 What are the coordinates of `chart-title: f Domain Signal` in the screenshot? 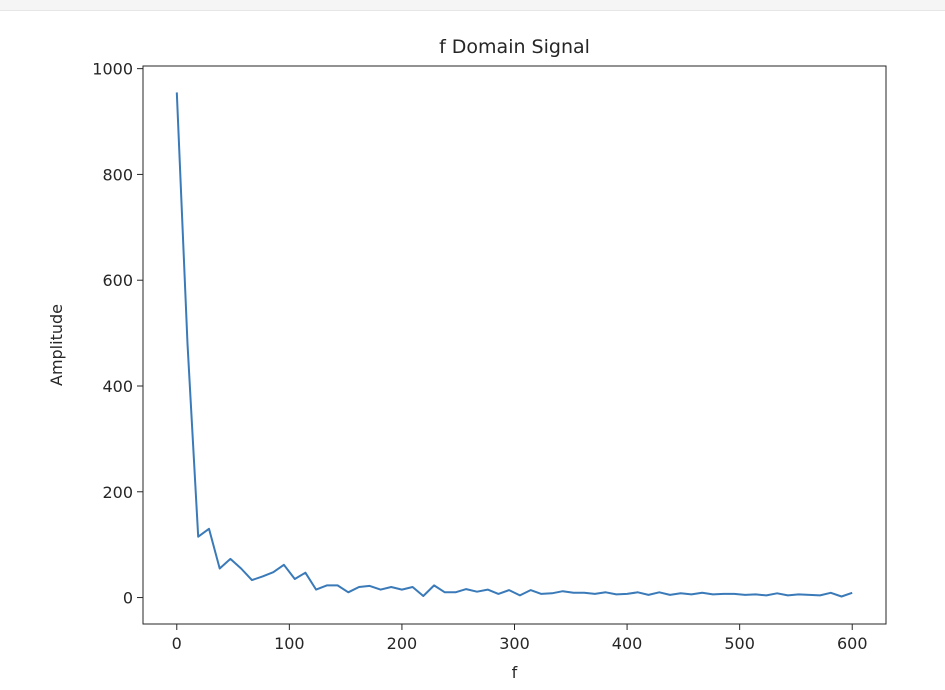 It's located at (514, 47).